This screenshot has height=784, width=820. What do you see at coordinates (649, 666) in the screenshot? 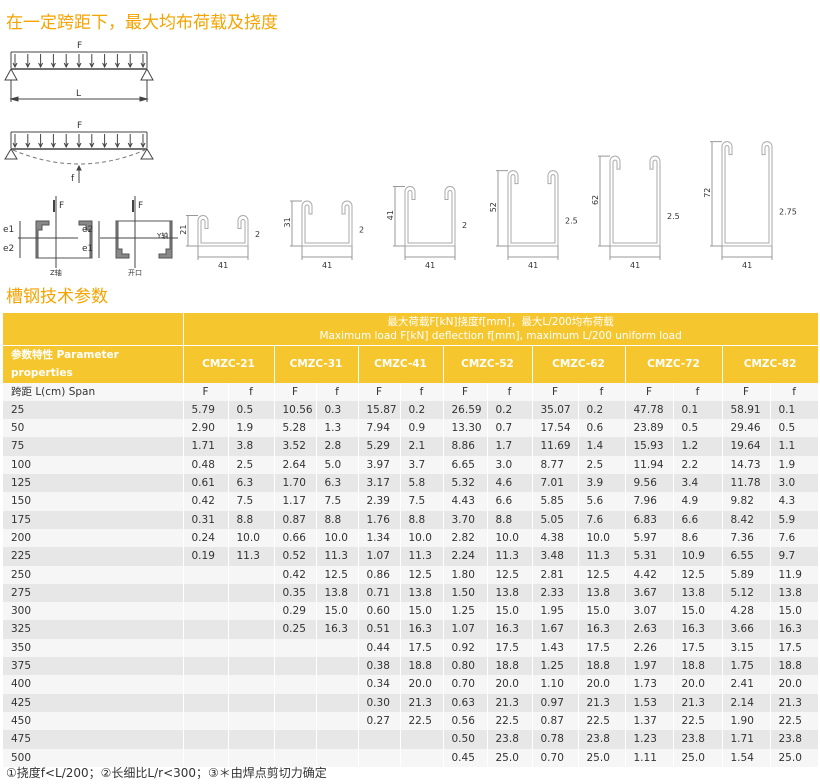
I see `load-cell: 1.97` at bounding box center [649, 666].